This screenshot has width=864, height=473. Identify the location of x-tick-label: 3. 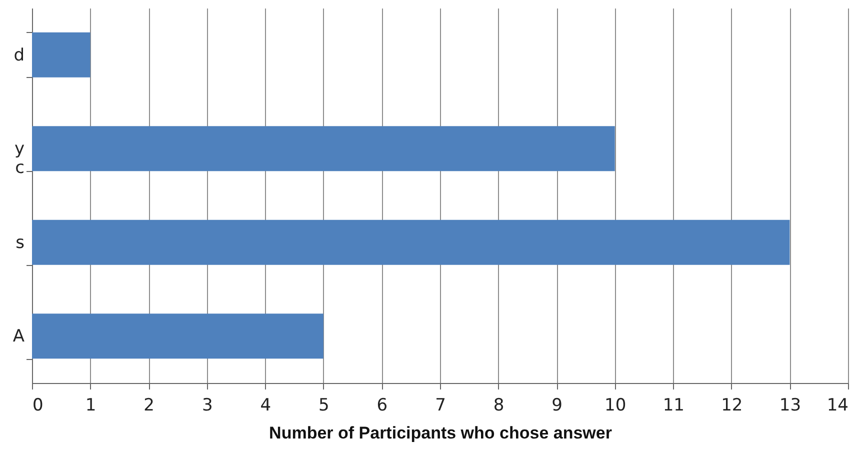
(207, 406).